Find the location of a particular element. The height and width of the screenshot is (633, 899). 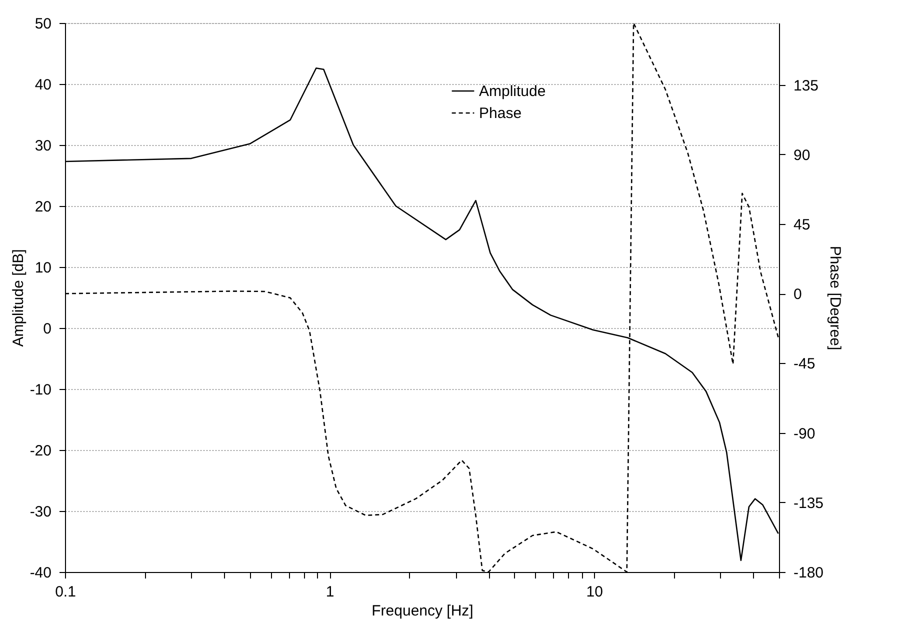

y-axis-title: Amplitude [dB] is located at coordinates (18, 298).